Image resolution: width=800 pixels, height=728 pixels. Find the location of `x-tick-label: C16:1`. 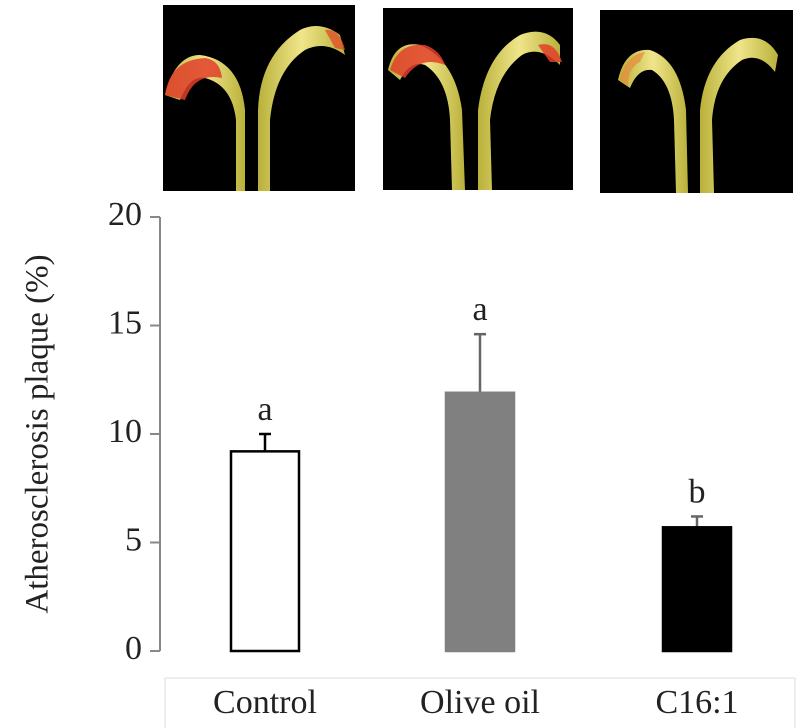

x-tick-label: C16:1 is located at coordinates (696, 702).